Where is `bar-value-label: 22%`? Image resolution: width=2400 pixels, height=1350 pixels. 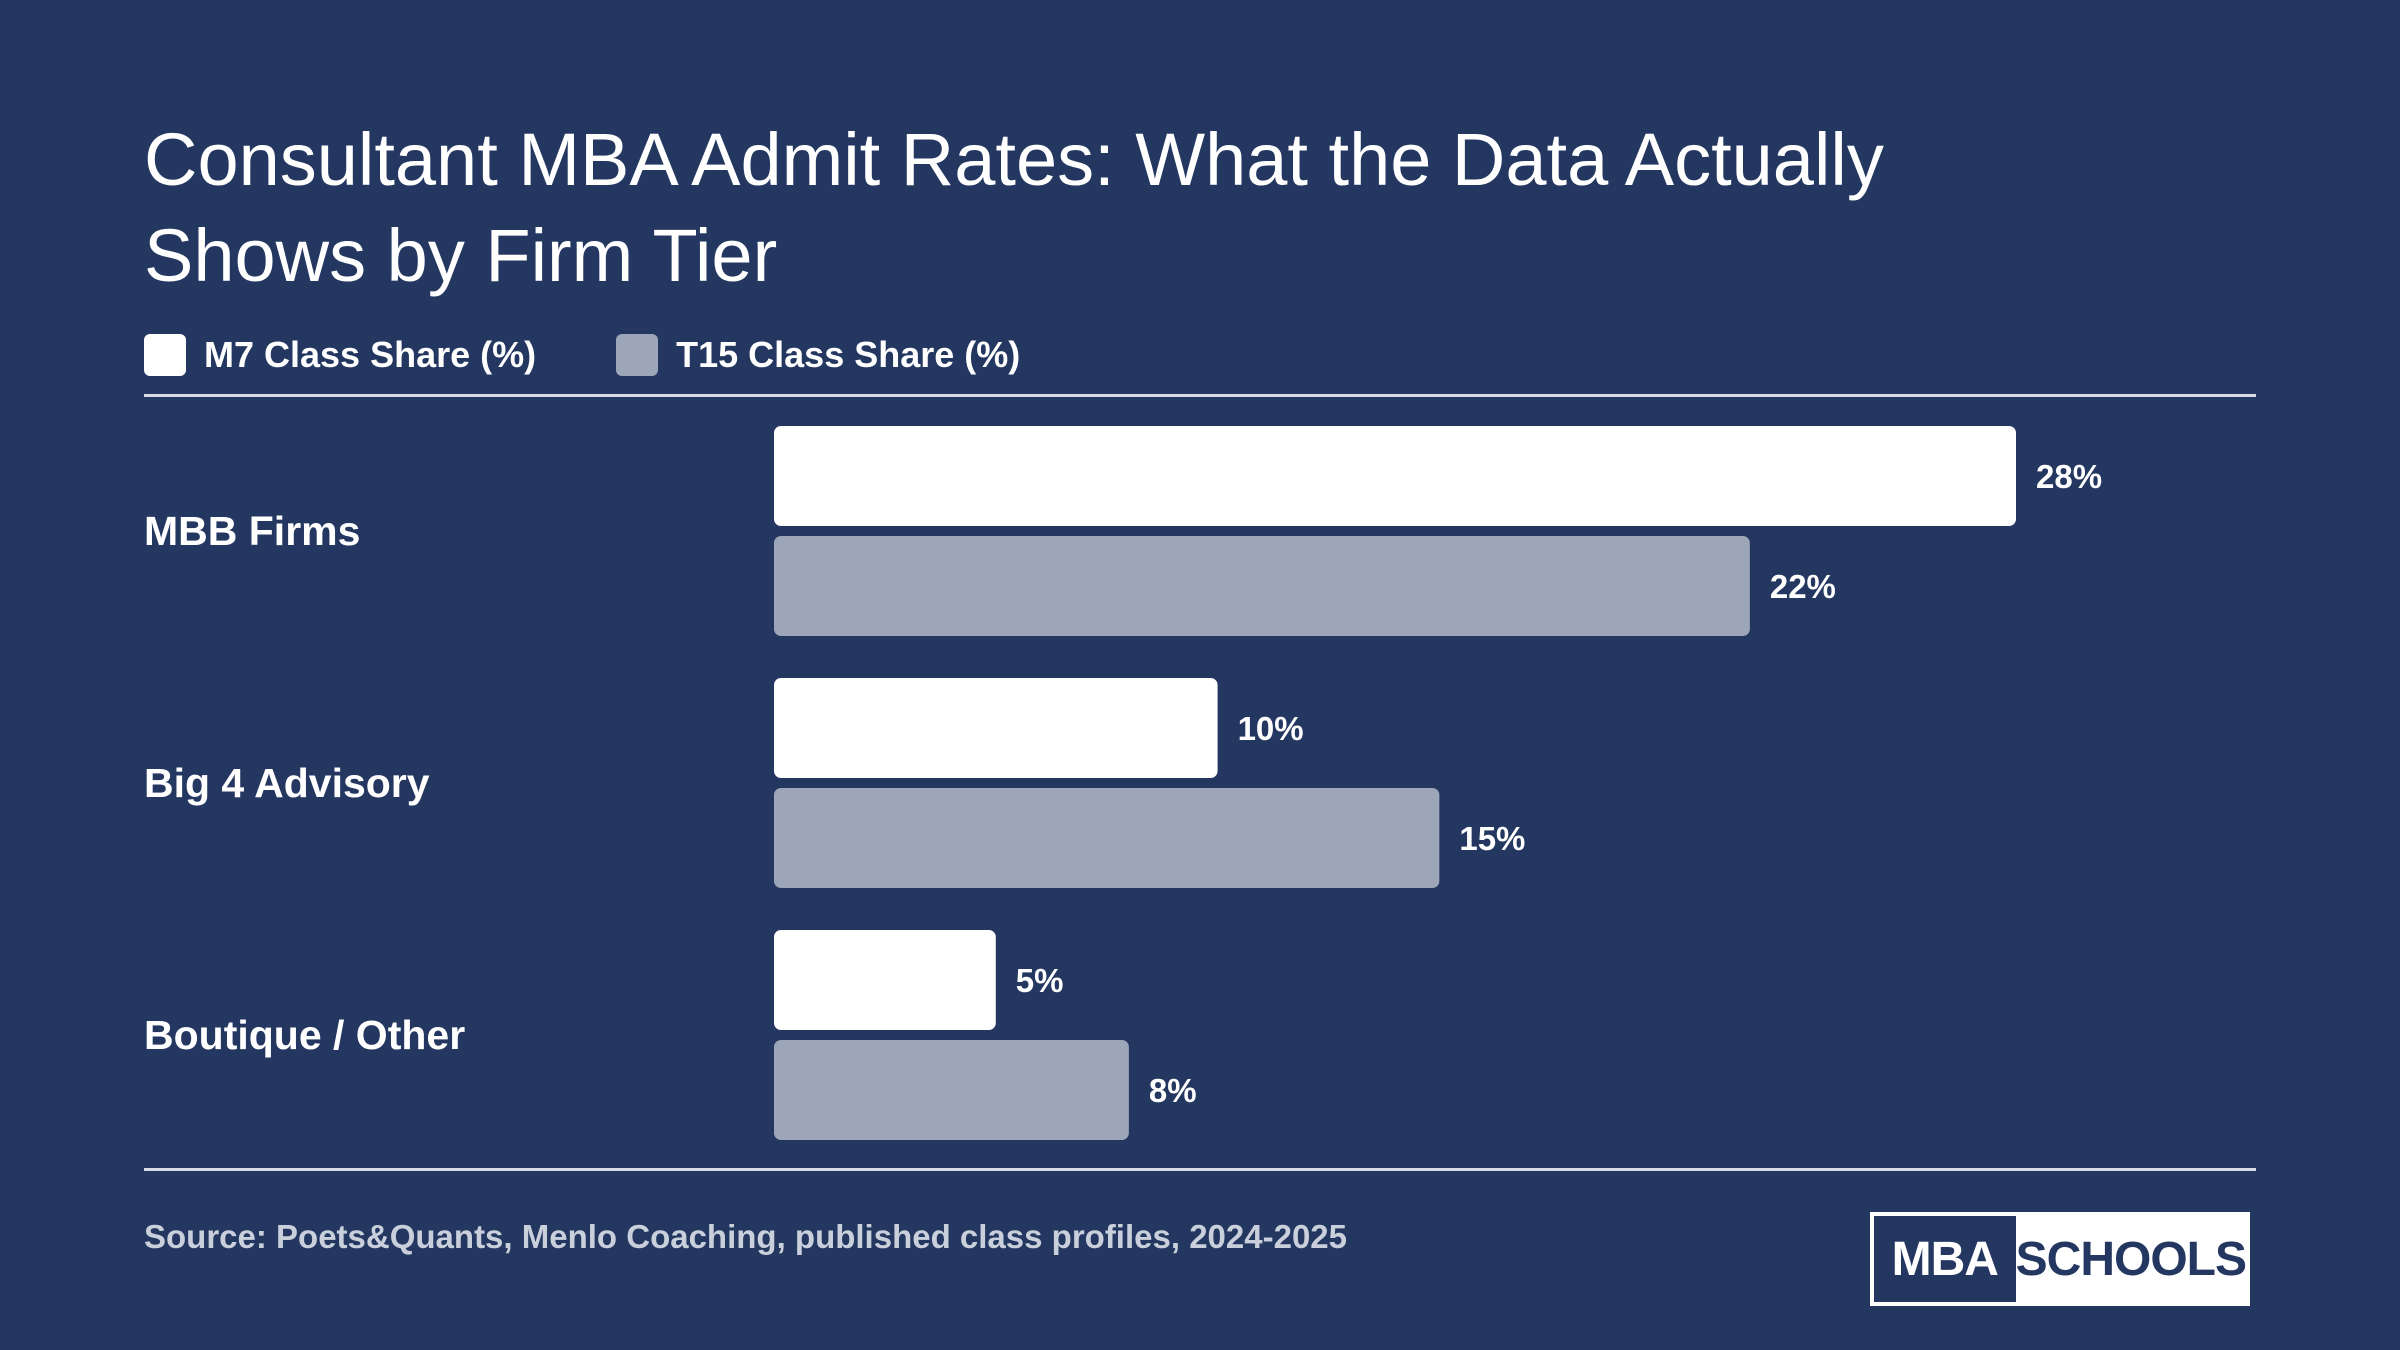 bar-value-label: 22% is located at coordinates (1803, 586).